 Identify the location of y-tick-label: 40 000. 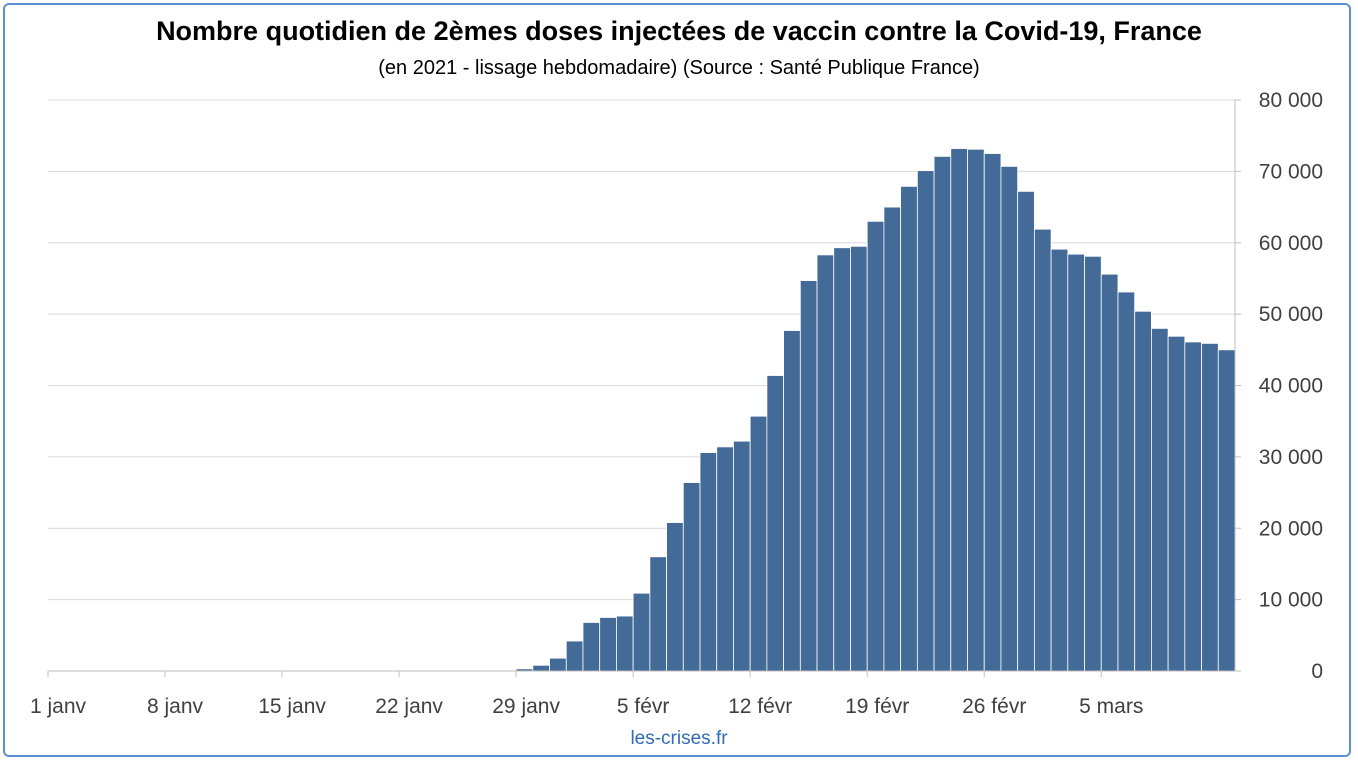
(1291, 386).